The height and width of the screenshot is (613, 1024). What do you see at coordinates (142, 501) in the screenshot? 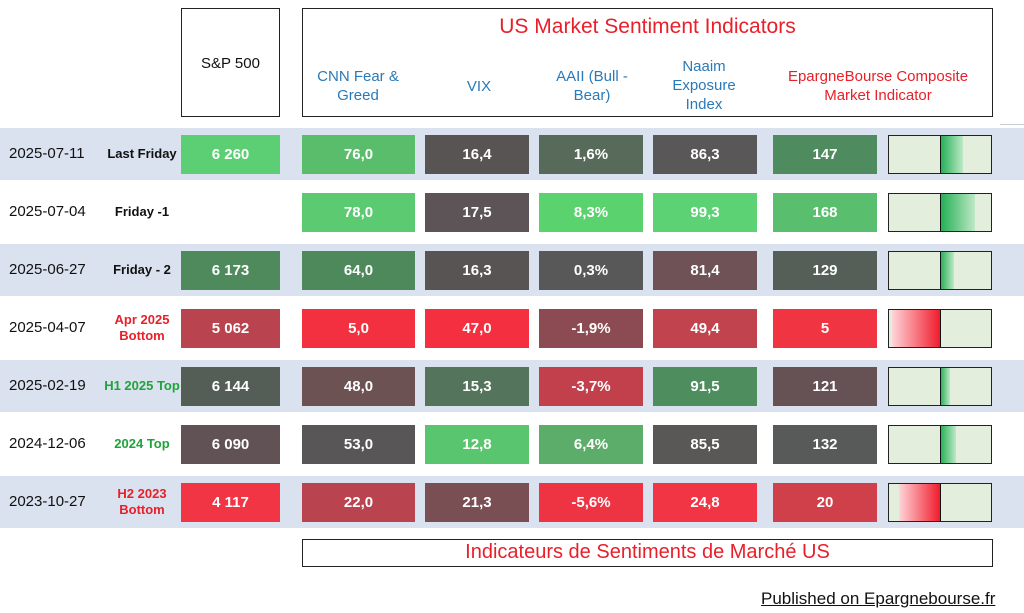
I see `row-label: H2 2023 Bottom` at bounding box center [142, 501].